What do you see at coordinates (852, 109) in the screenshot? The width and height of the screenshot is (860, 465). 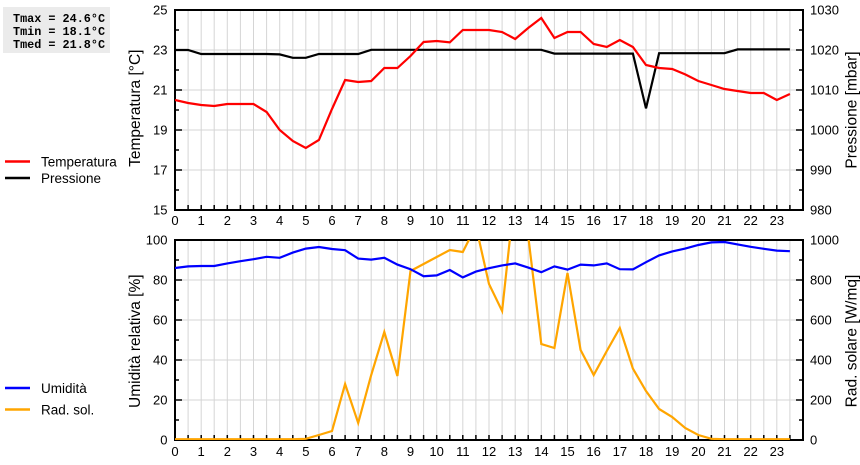 I see `svg-text: Pressione [mbar]` at bounding box center [852, 109].